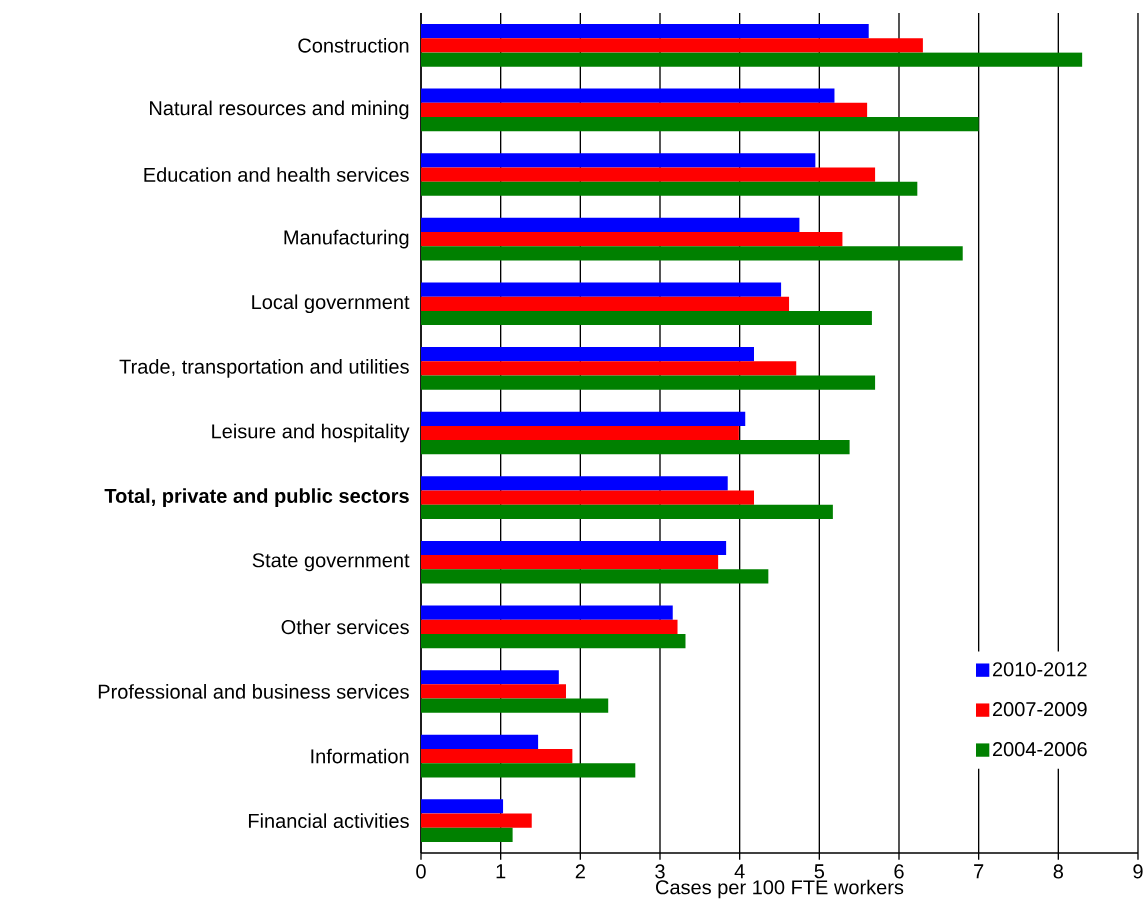  Describe the element at coordinates (256, 497) in the screenshot. I see `y-tick-label: Total, private and public sectors` at that location.